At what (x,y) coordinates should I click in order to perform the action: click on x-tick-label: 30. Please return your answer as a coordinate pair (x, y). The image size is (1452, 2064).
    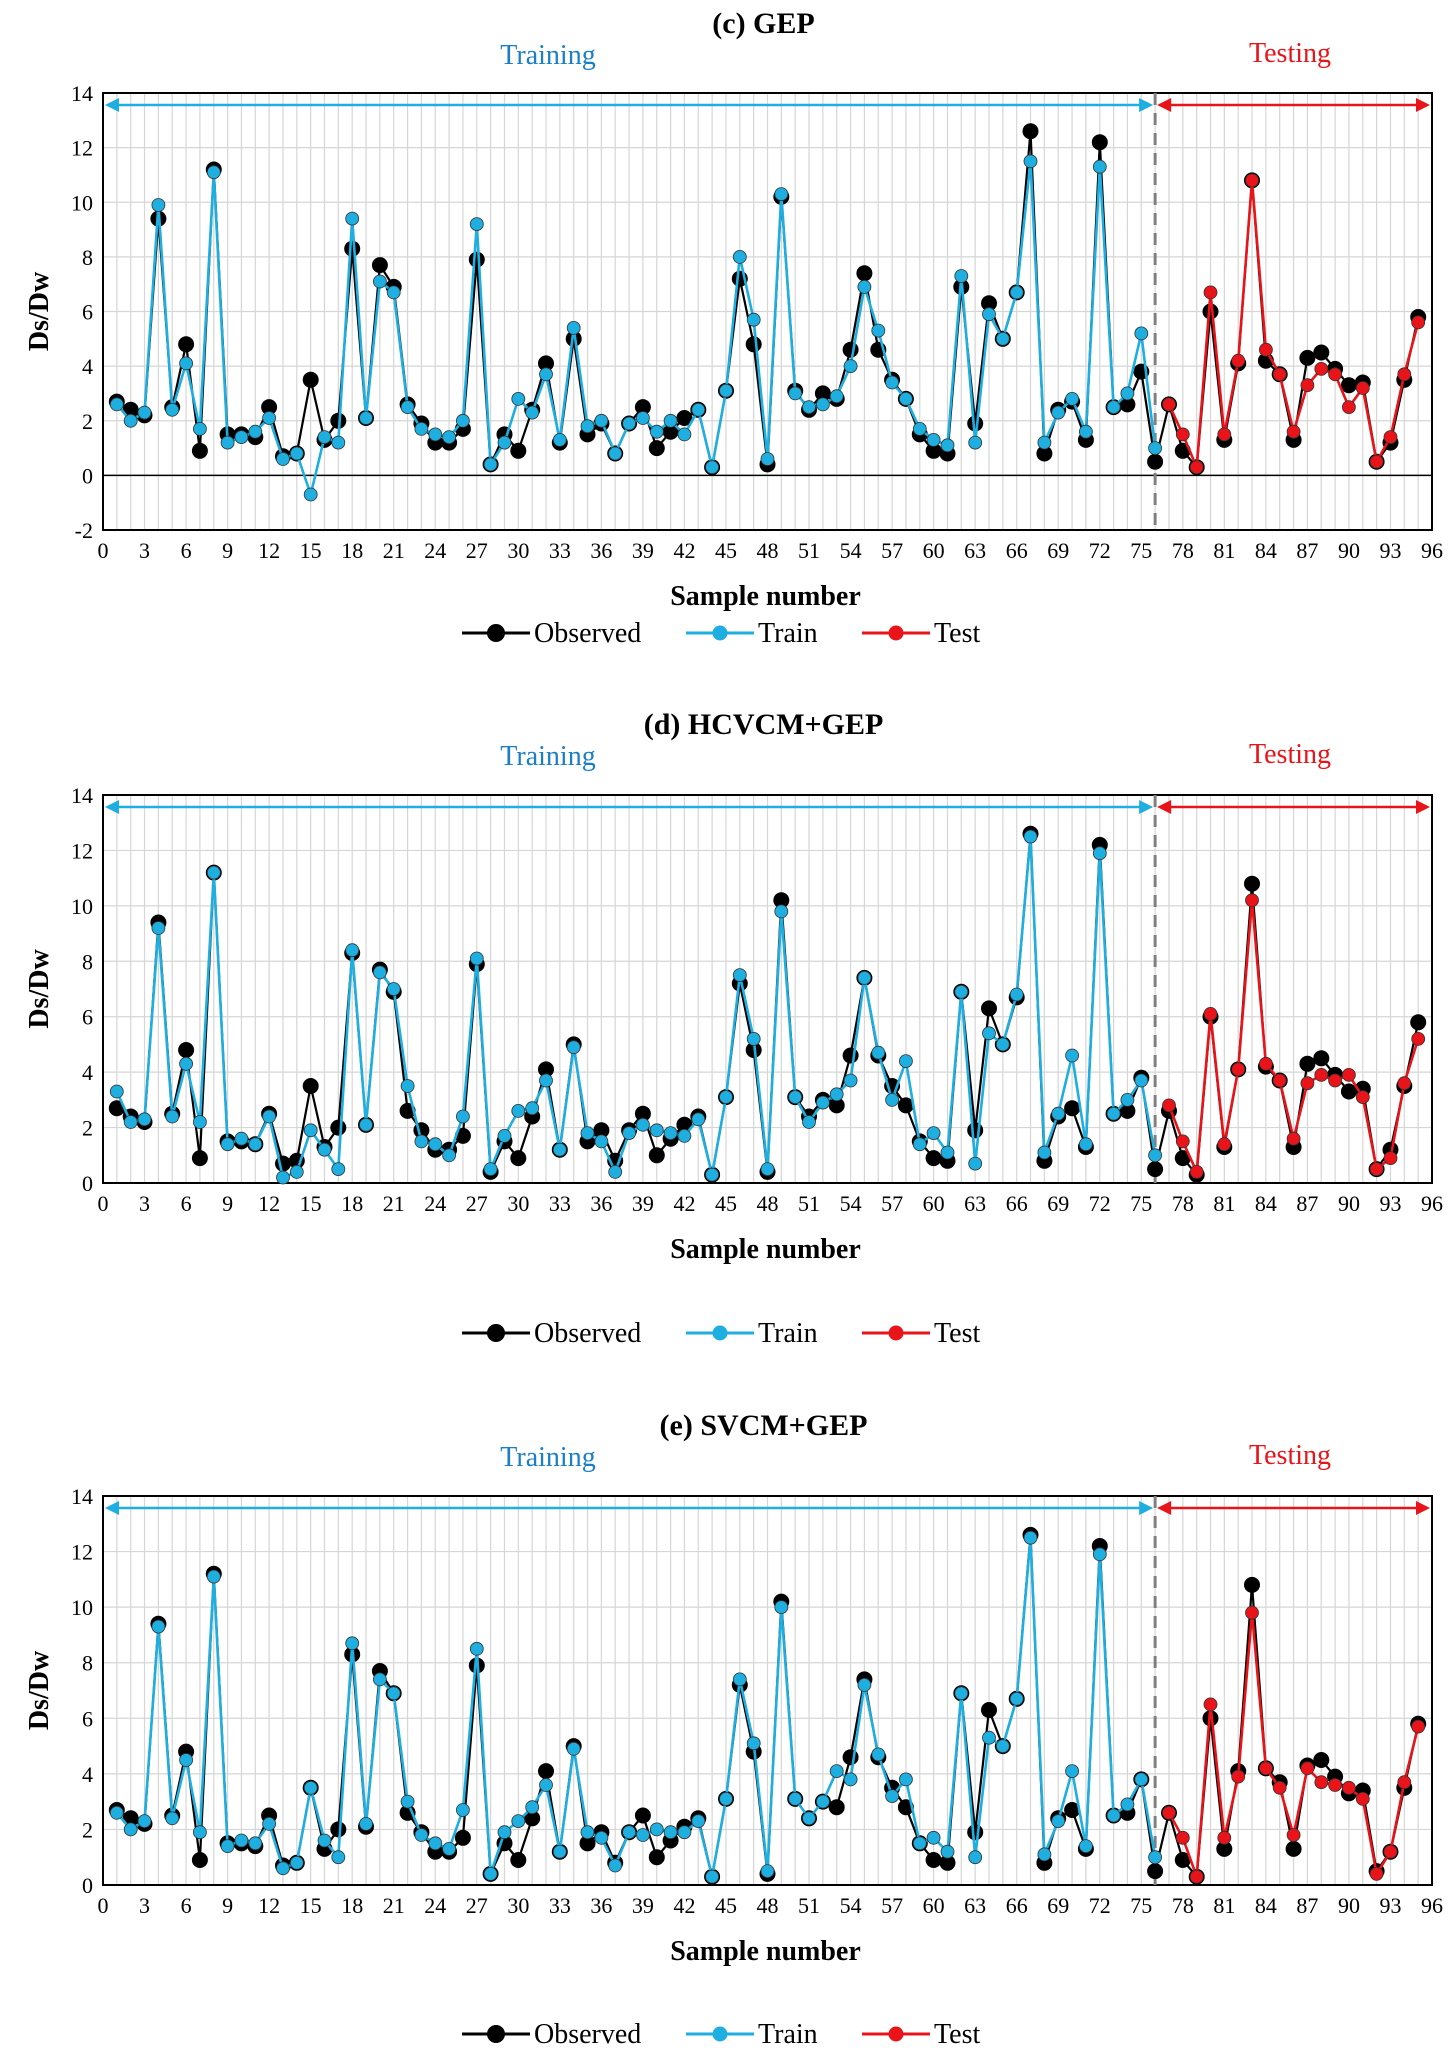
    Looking at the image, I should click on (518, 1203).